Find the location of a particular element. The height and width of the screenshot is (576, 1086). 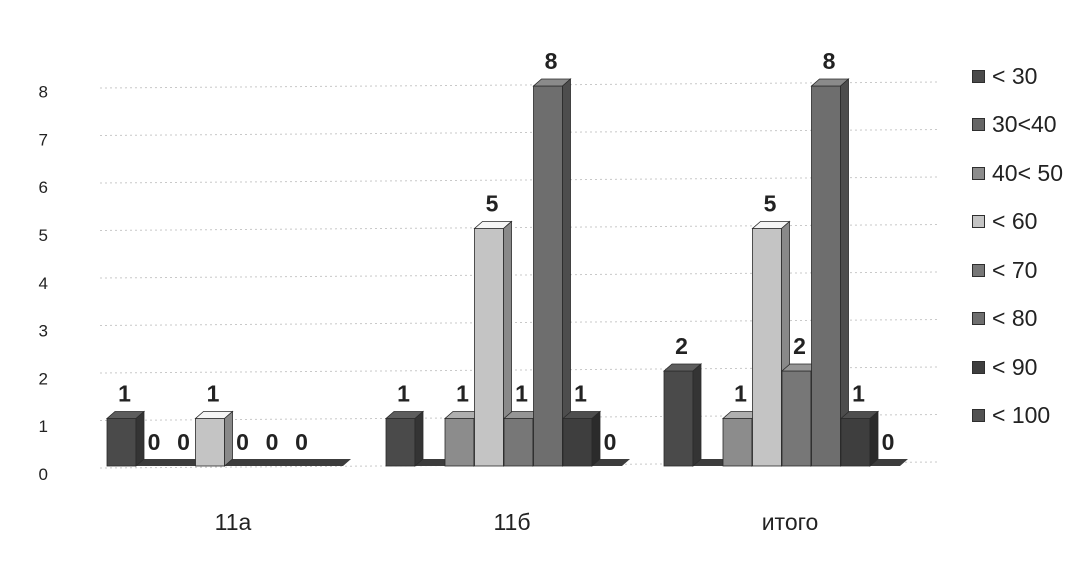

y-tick-label: 0 is located at coordinates (43, 474).